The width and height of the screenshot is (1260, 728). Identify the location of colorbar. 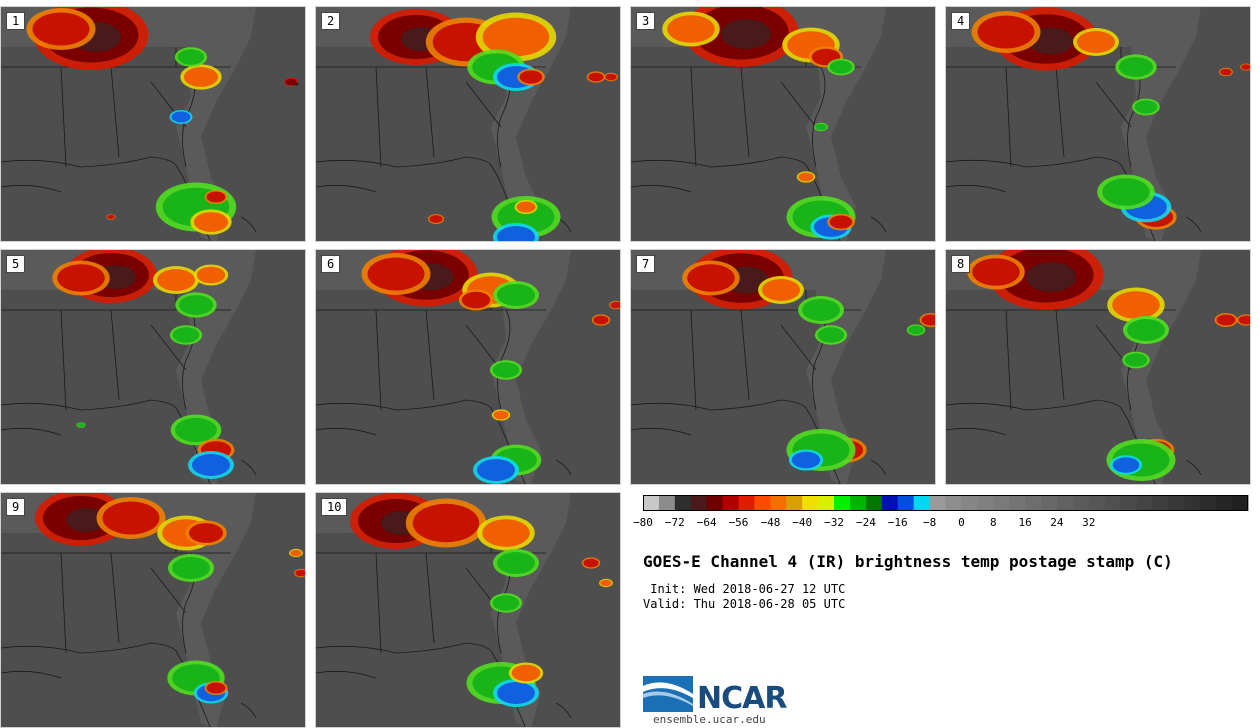
(946, 503).